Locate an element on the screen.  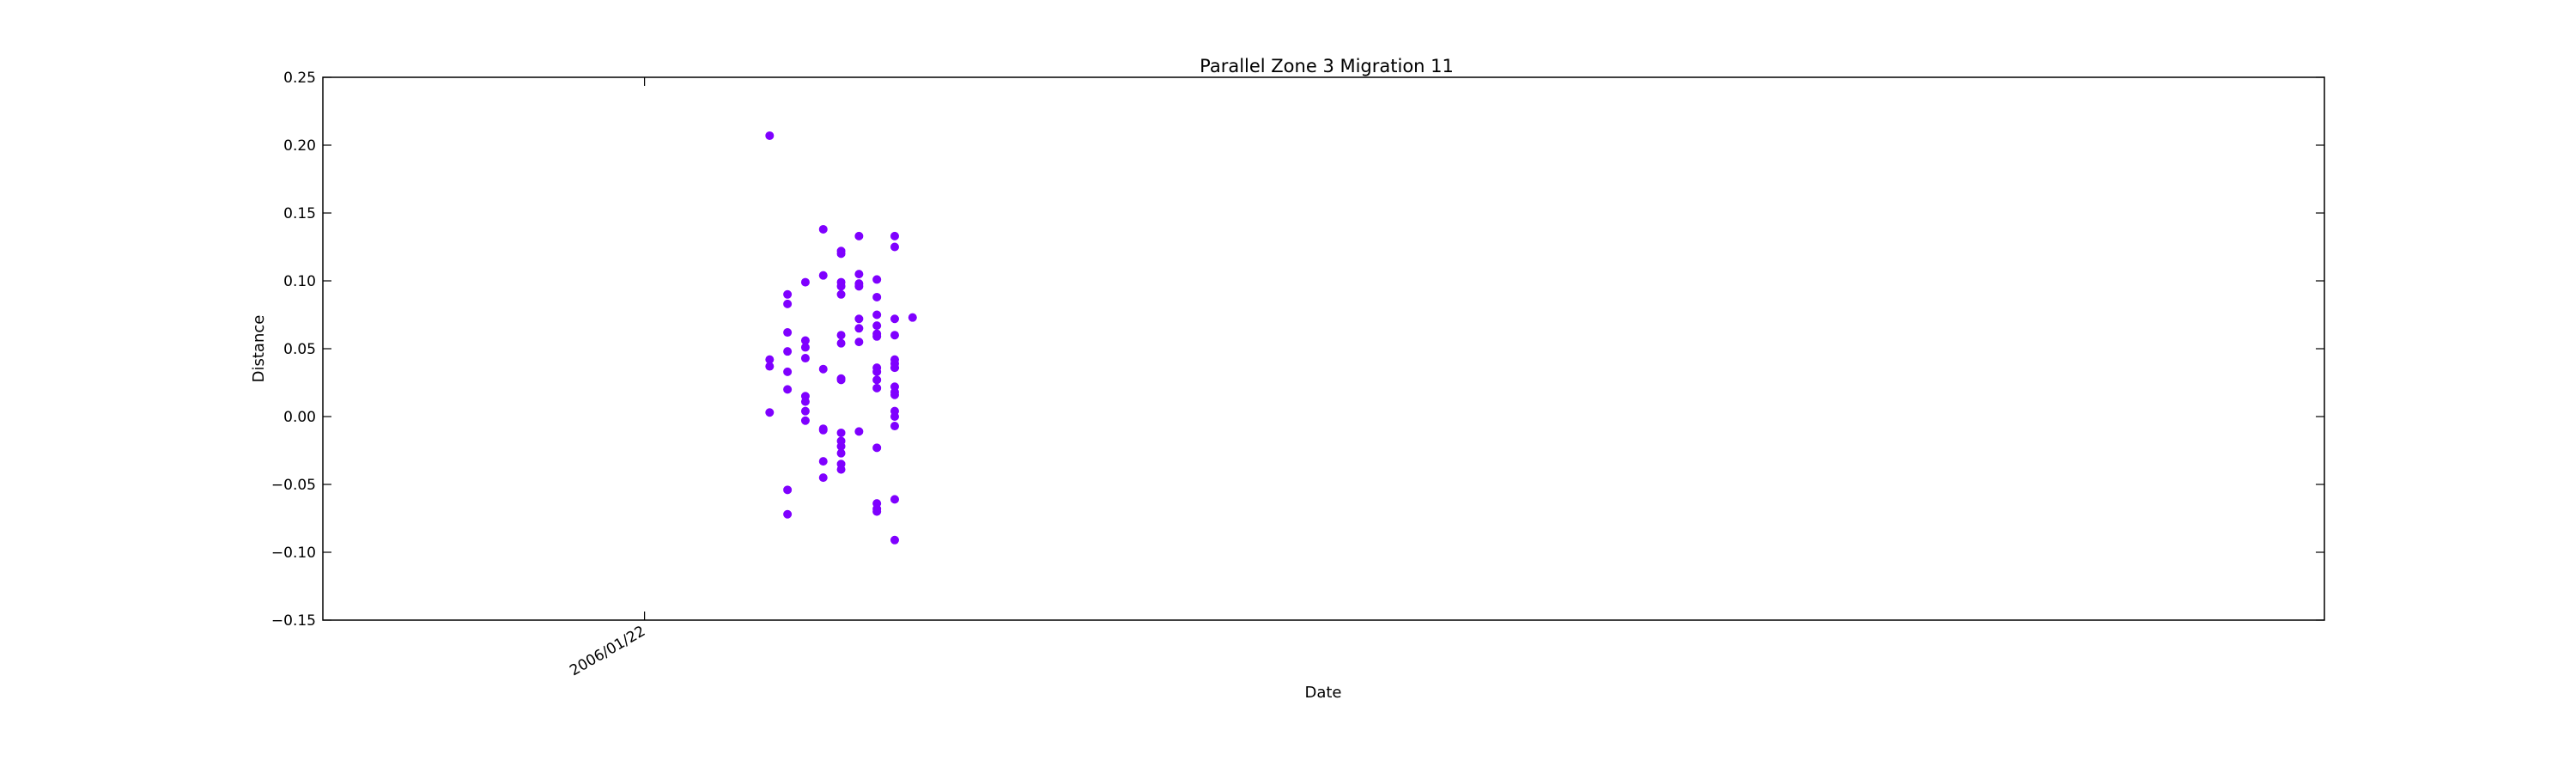
y-tick-label: 0.15 is located at coordinates (300, 213).